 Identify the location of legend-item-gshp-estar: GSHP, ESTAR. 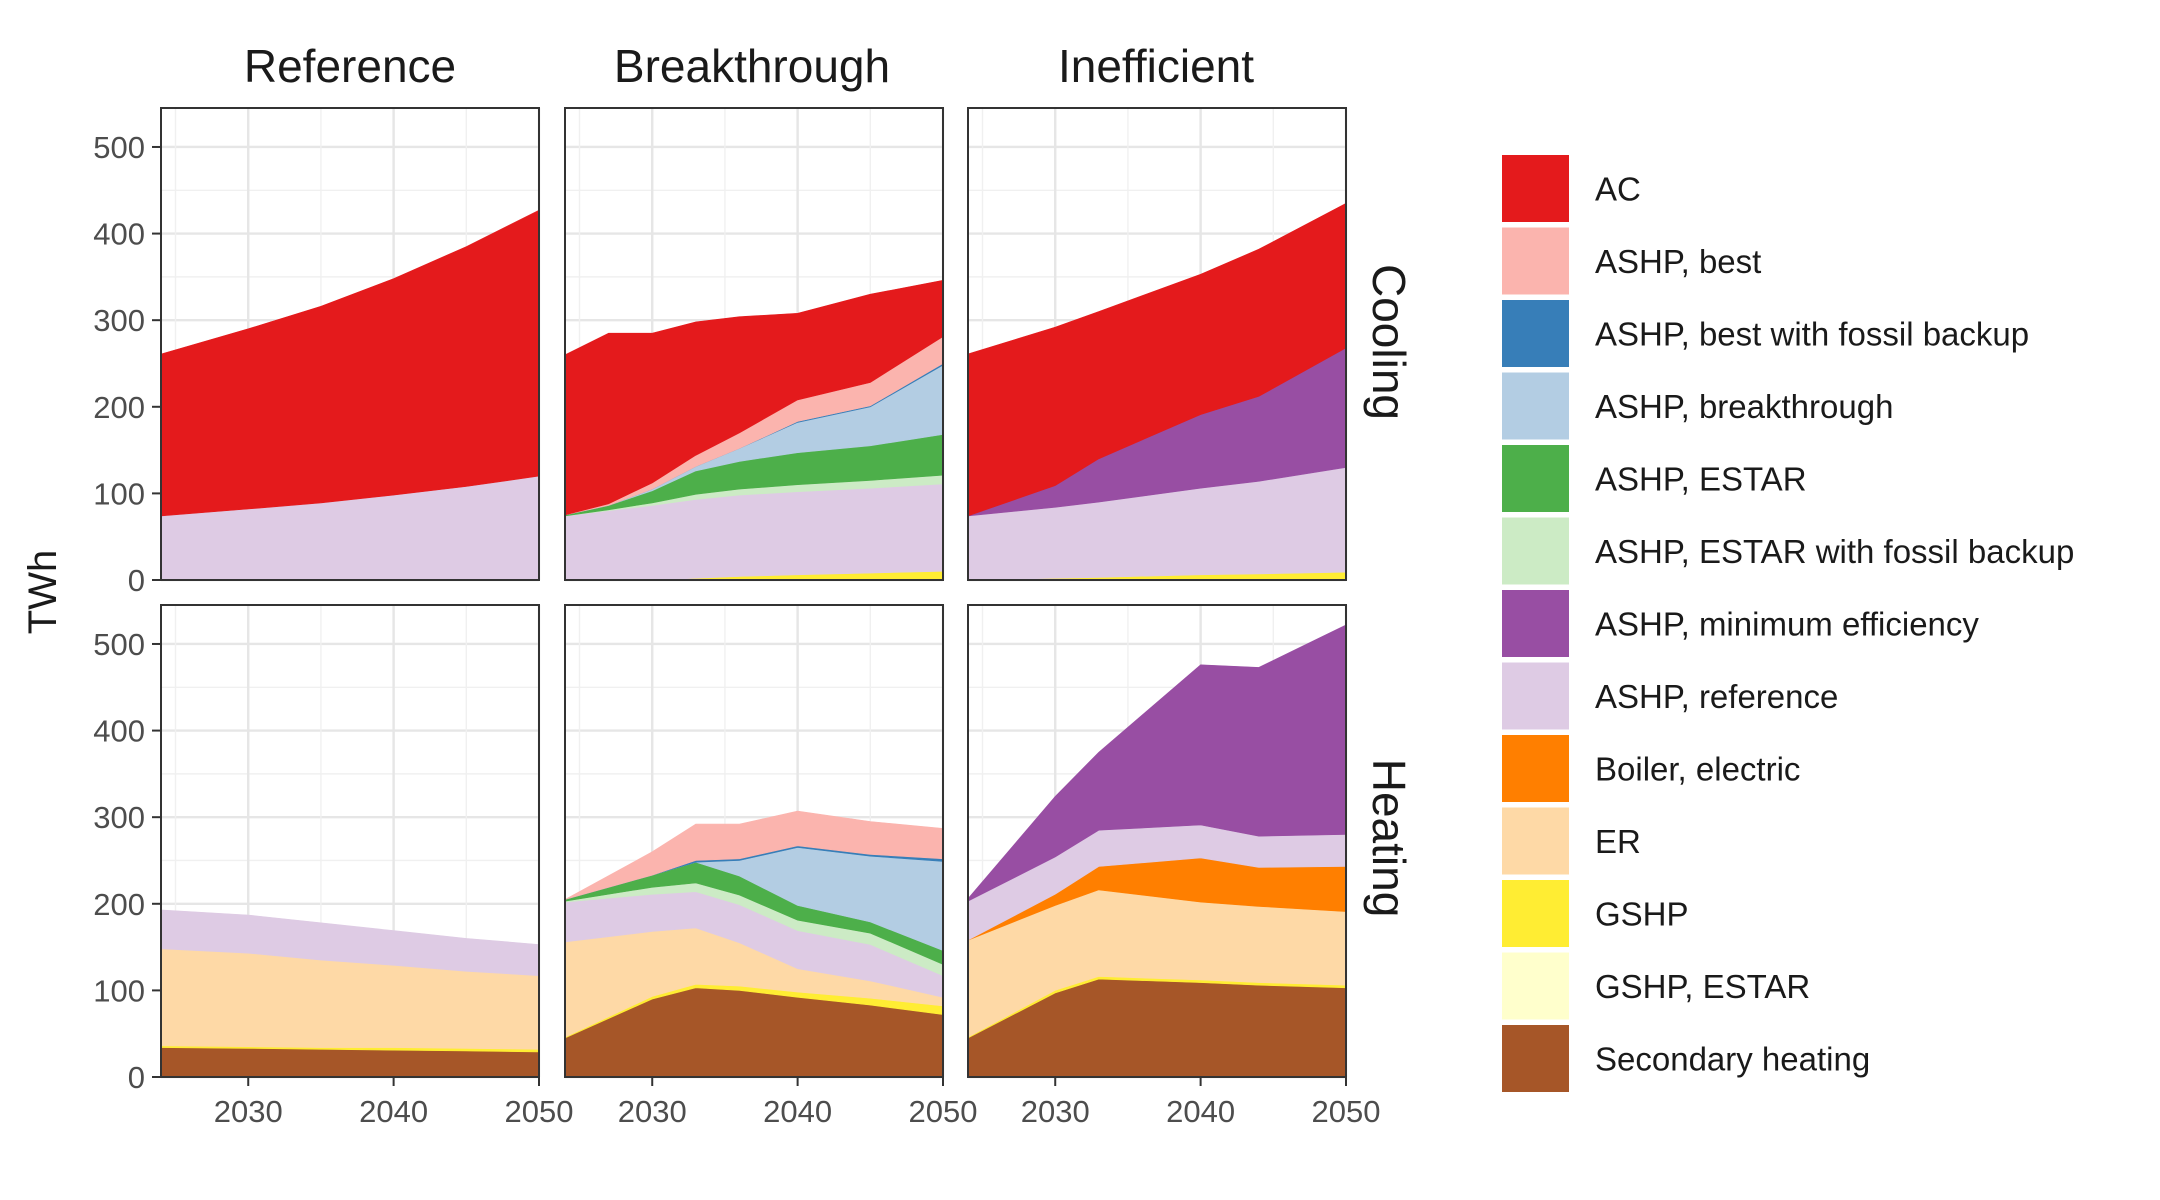
(1656, 986).